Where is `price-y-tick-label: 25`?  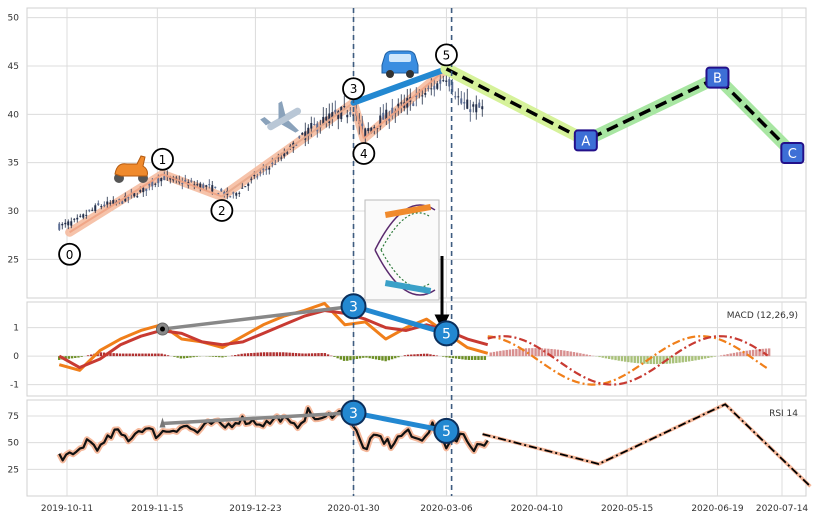 price-y-tick-label: 25 is located at coordinates (13, 260).